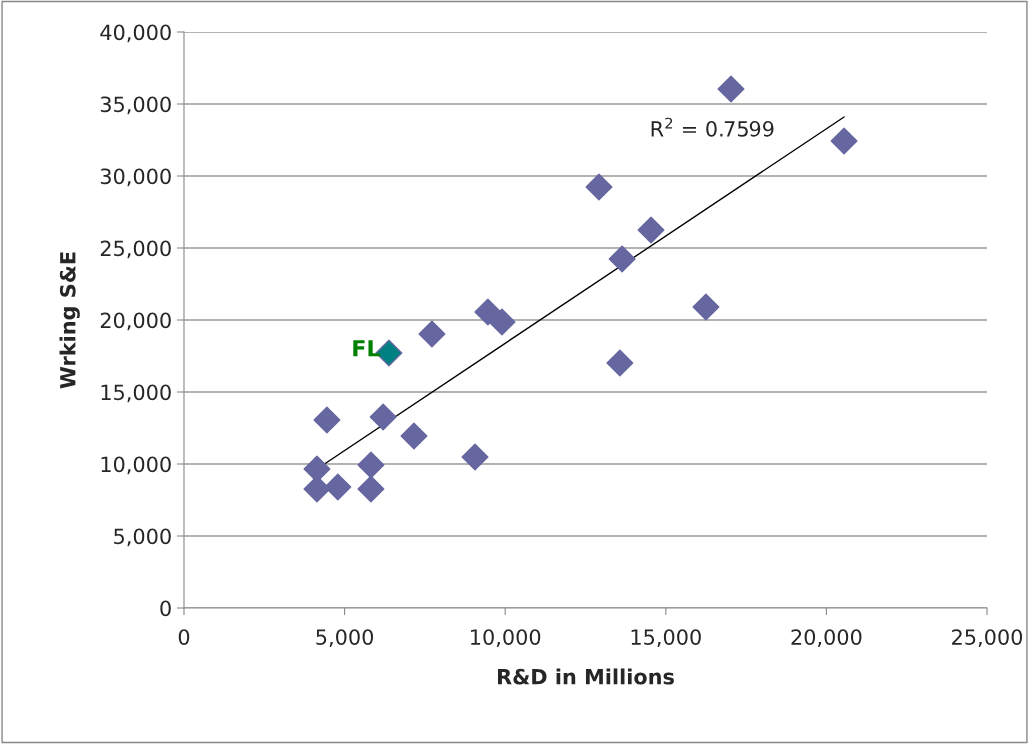 The height and width of the screenshot is (744, 1029). What do you see at coordinates (135, 177) in the screenshot?
I see `y-tick-label: 30,000` at bounding box center [135, 177].